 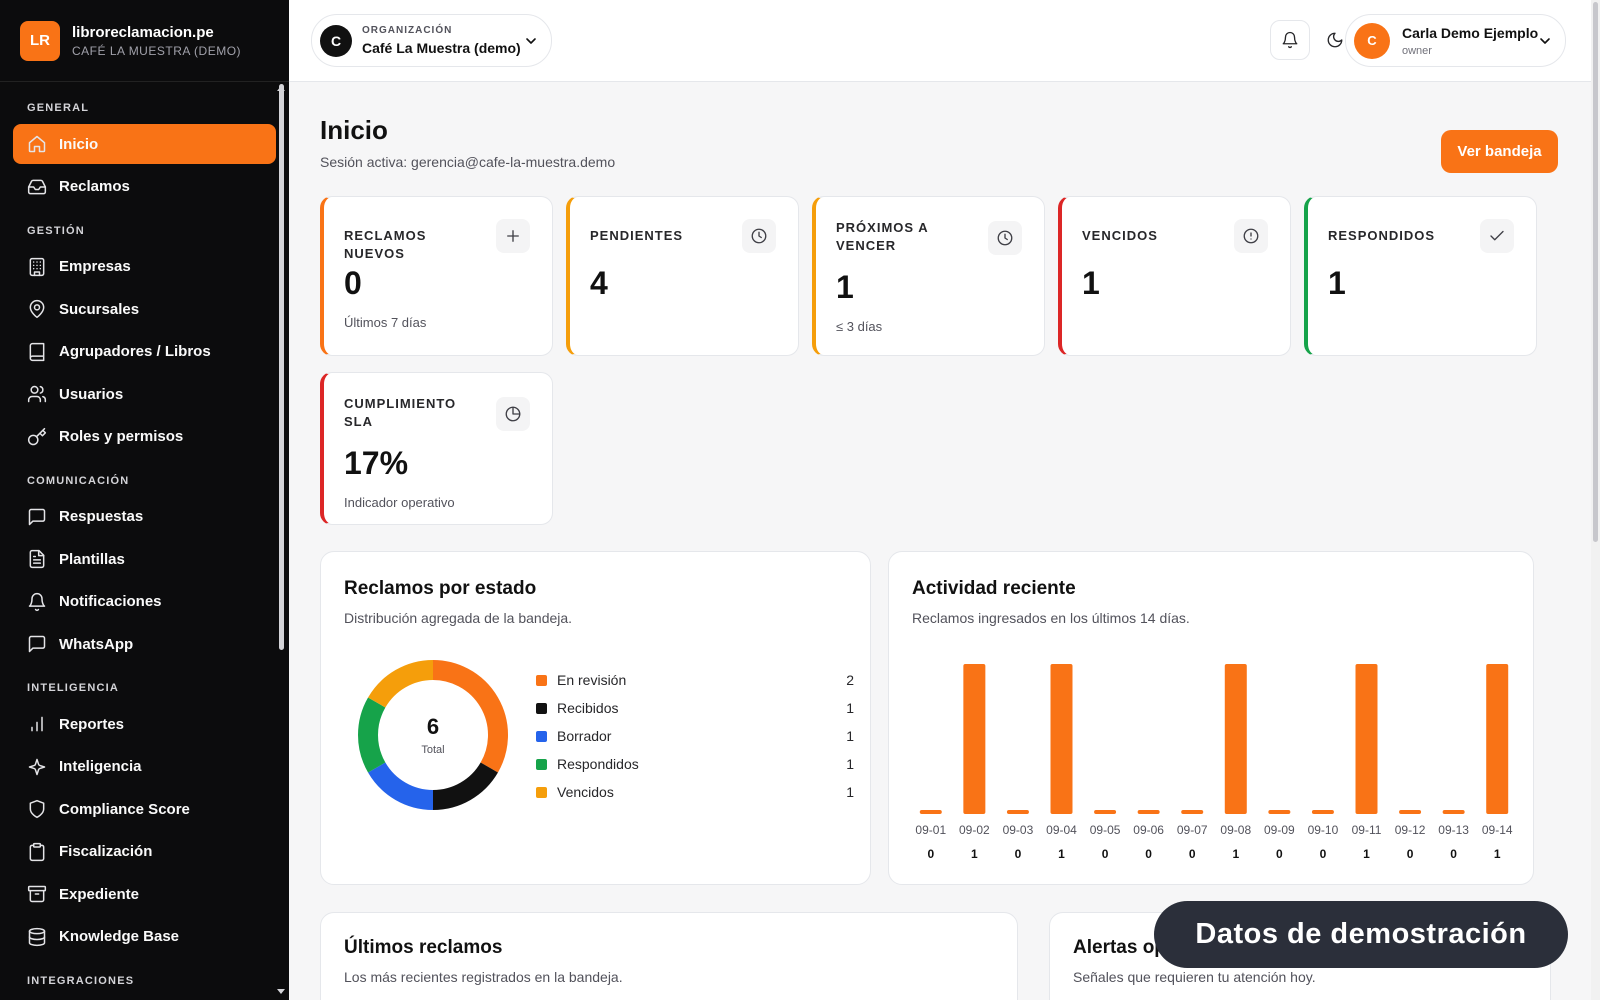 What do you see at coordinates (144, 394) in the screenshot?
I see `sidebar-item-usuarios: Usuarios` at bounding box center [144, 394].